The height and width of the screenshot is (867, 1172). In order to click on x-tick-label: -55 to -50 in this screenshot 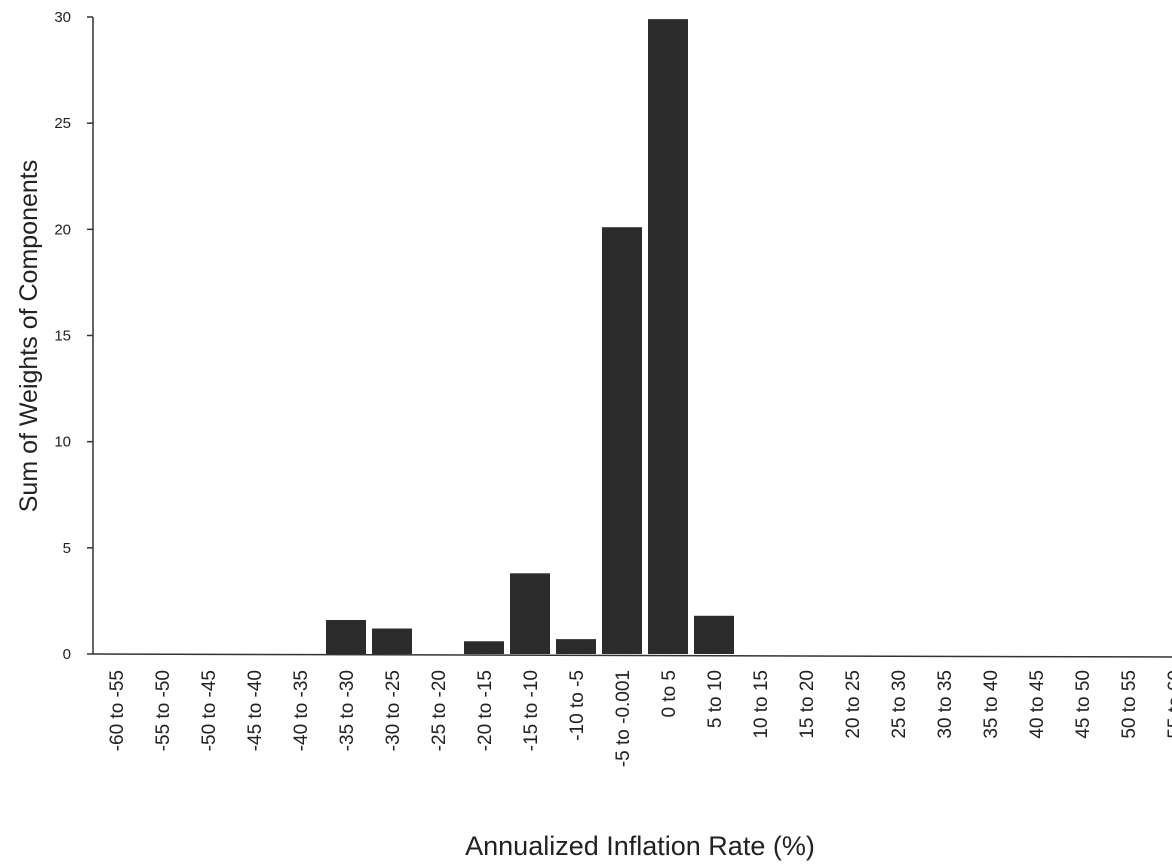, I will do `click(163, 710)`.